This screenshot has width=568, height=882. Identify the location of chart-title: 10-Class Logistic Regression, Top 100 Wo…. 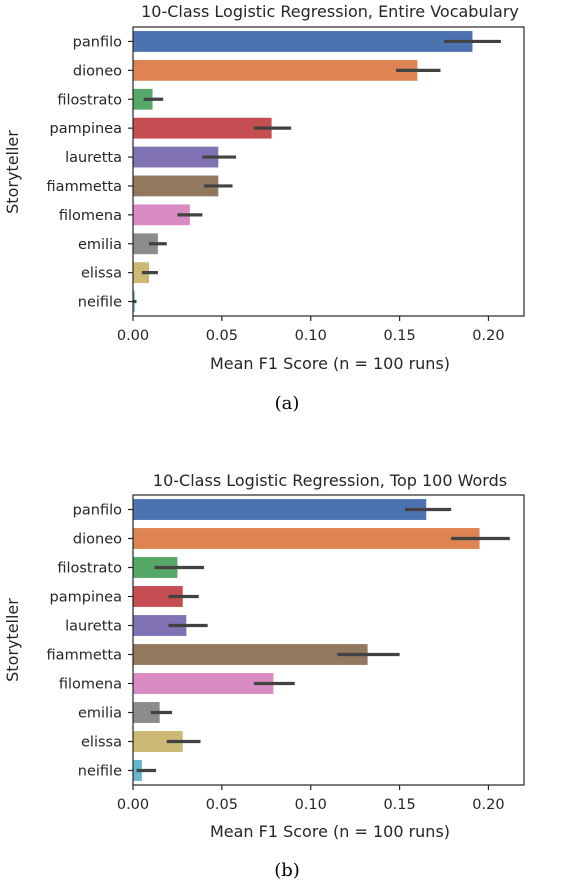
(330, 480).